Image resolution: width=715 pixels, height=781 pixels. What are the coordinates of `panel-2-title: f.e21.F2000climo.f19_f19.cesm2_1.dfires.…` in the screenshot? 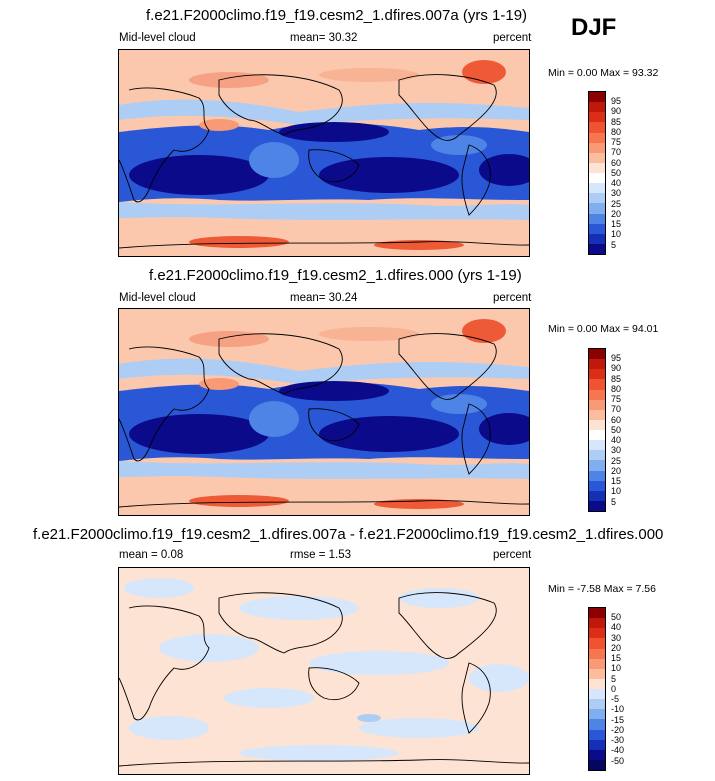 It's located at (335, 275).